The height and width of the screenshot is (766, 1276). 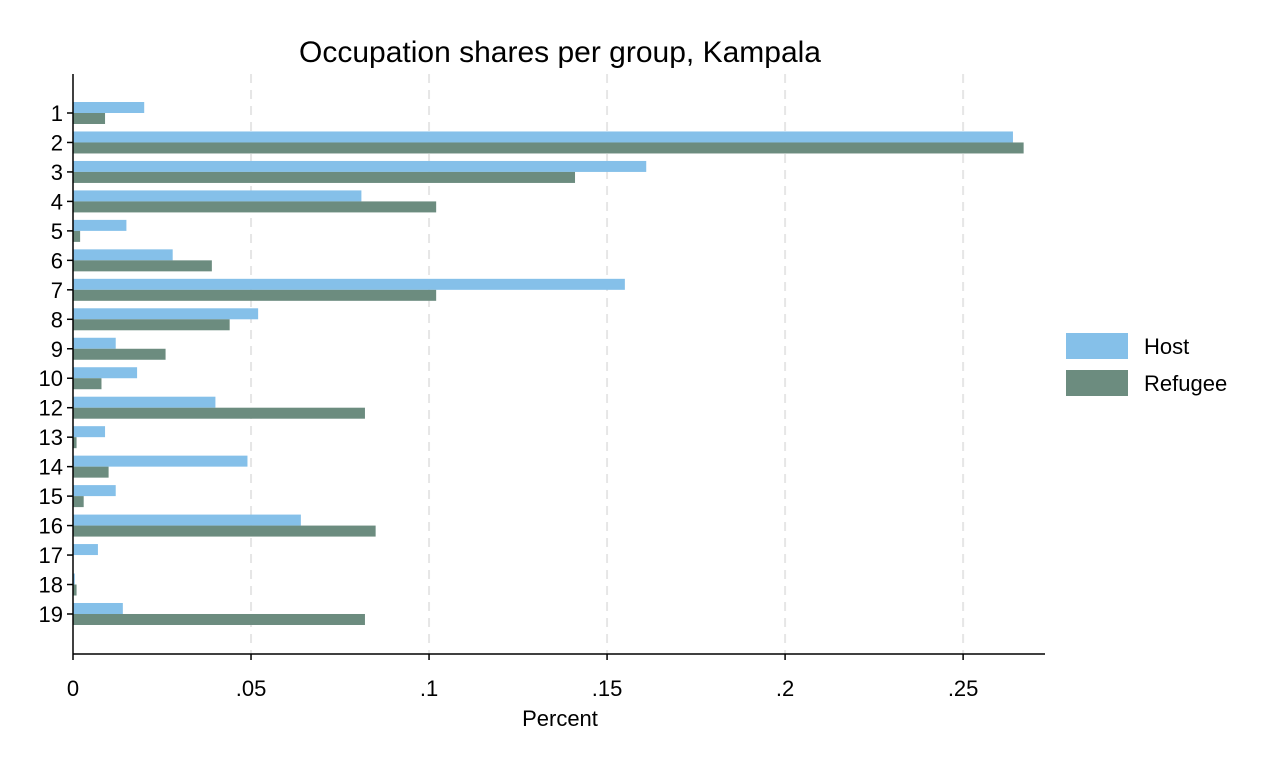 I want to click on y-tick-label: 9, so click(x=57, y=349).